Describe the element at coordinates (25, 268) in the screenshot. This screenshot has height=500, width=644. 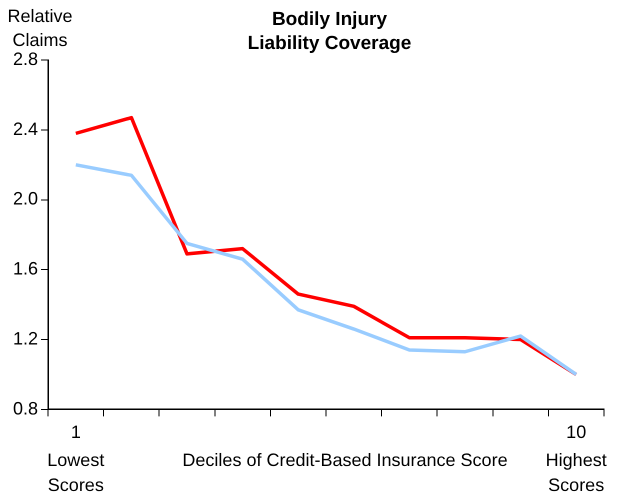
I see `y-tick-label: 1.6` at that location.